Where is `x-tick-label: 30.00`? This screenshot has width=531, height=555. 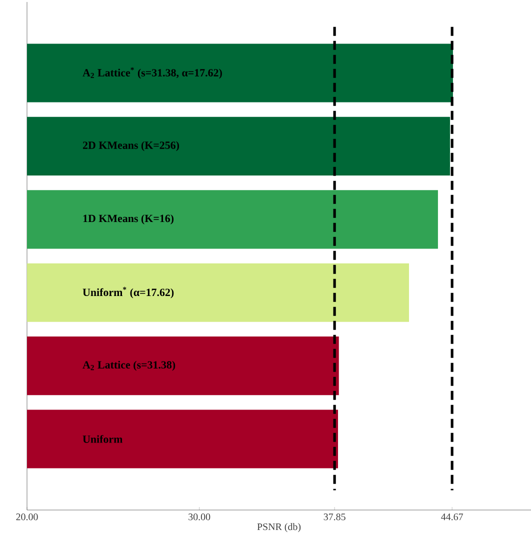 x-tick-label: 30.00 is located at coordinates (199, 517).